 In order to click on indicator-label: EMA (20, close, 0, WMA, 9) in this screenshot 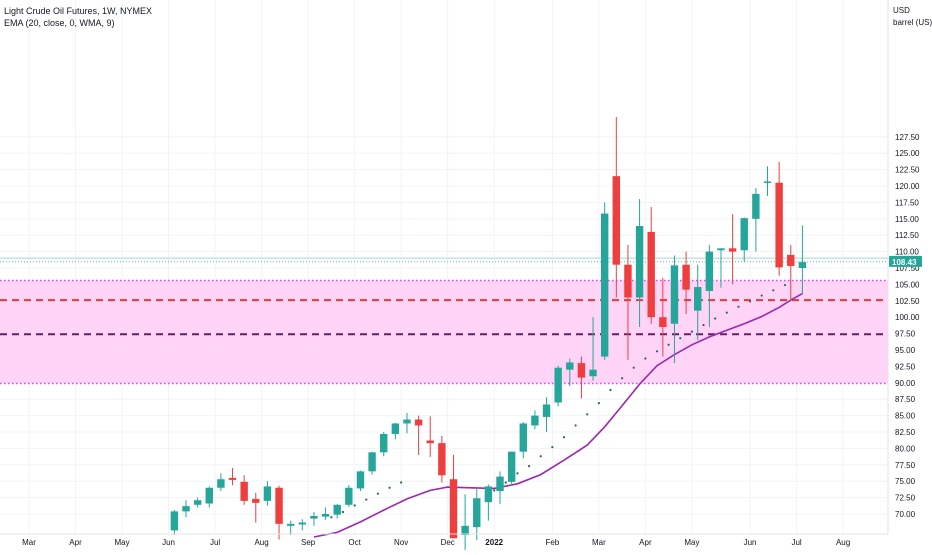, I will do `click(59, 23)`.